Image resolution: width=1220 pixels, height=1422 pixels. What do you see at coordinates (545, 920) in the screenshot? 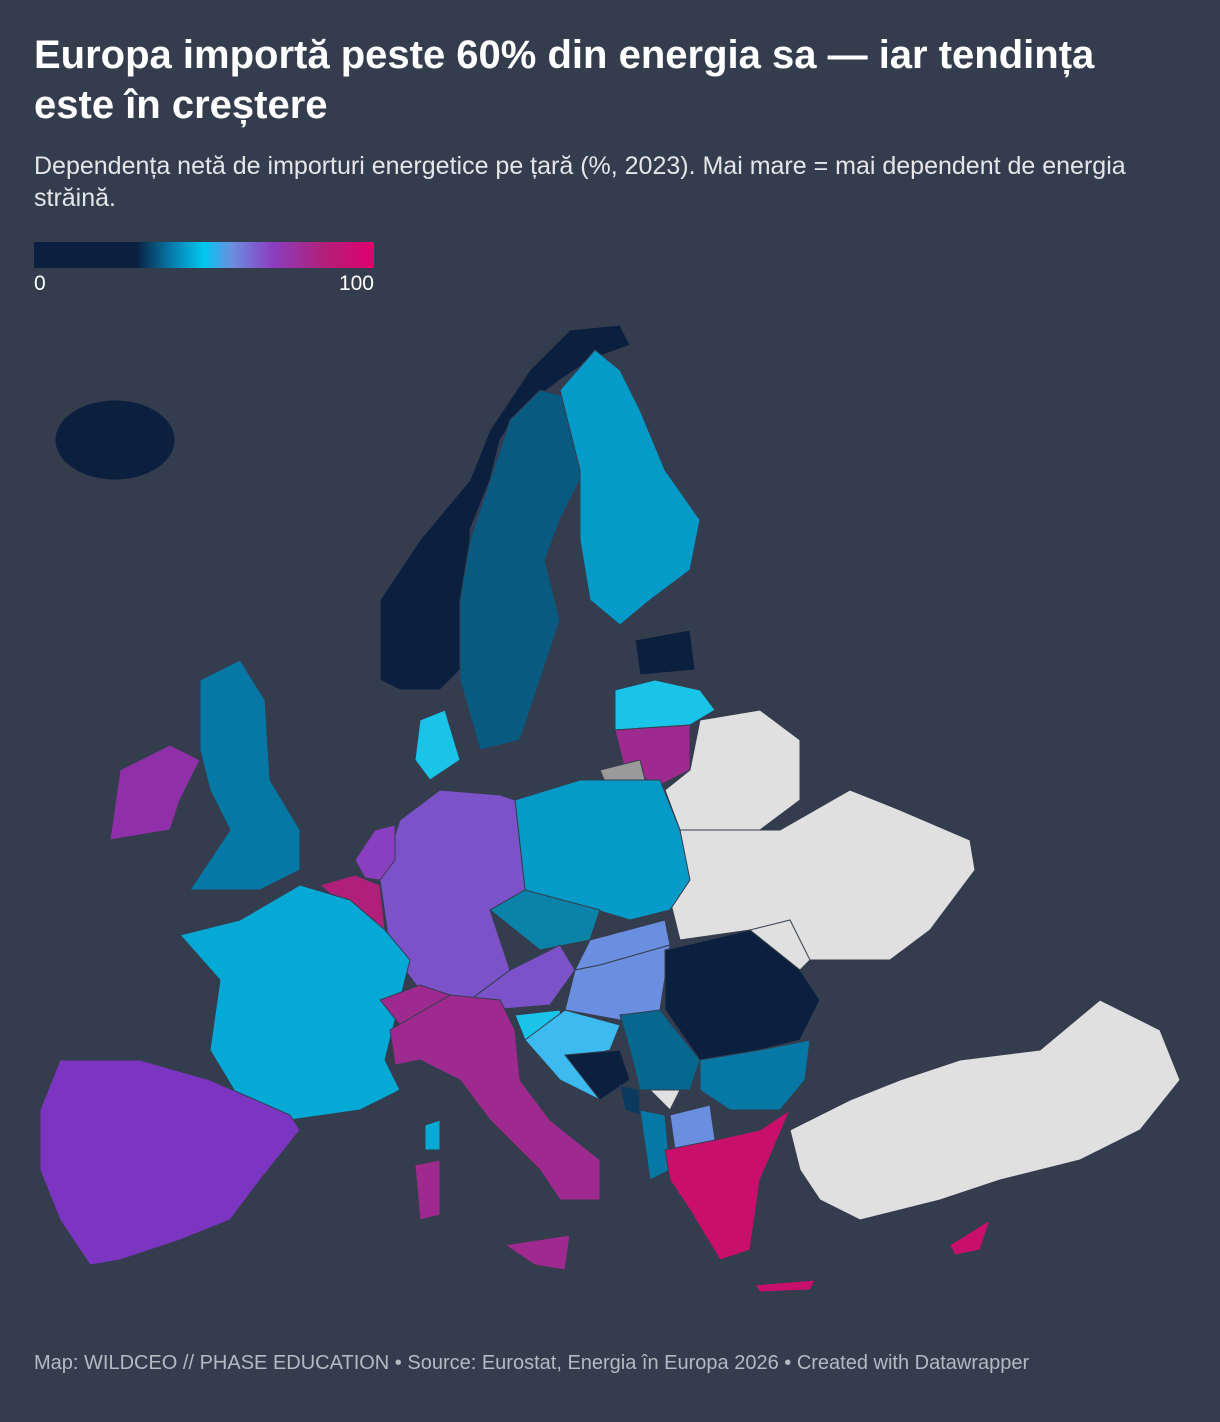
I see `czechia` at bounding box center [545, 920].